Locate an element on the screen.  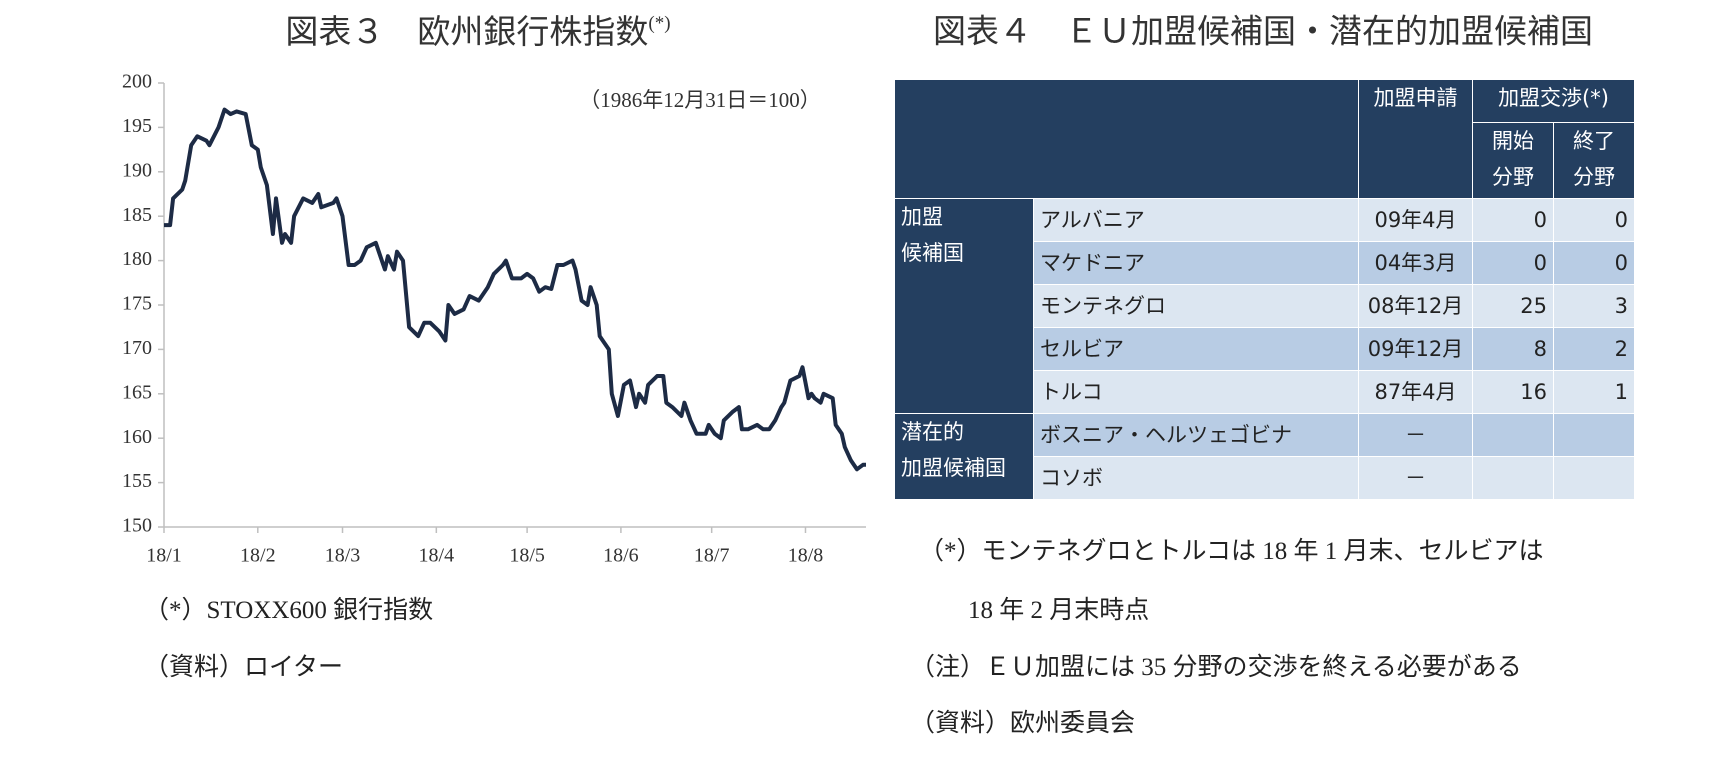
cell-text: 04年3月 is located at coordinates (1415, 263).